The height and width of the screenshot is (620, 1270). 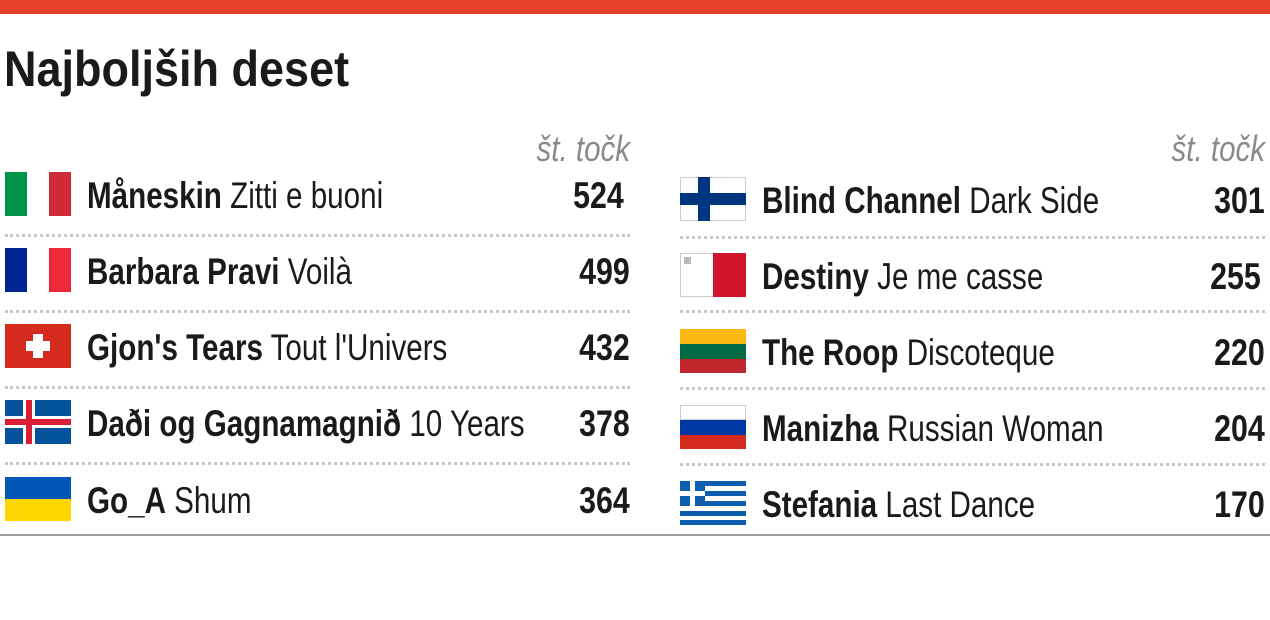 I want to click on entry: Måneskin Zitti e buoni, so click(x=235, y=196).